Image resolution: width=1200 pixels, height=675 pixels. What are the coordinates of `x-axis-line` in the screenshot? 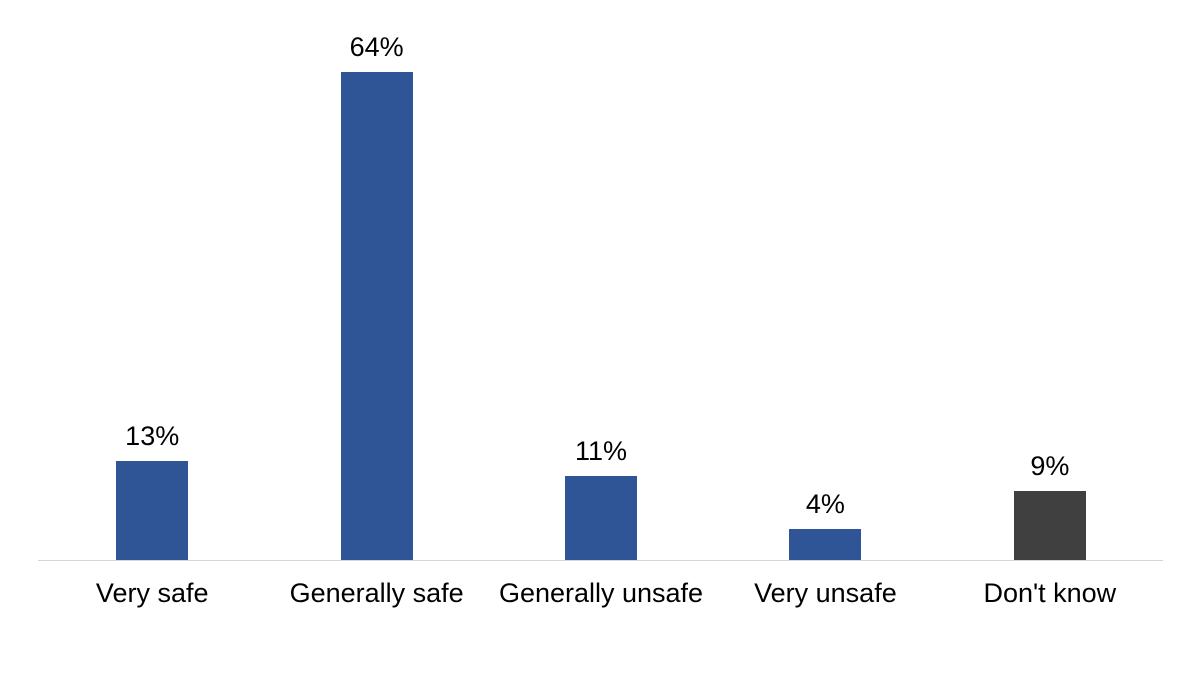 It's located at (600, 560).